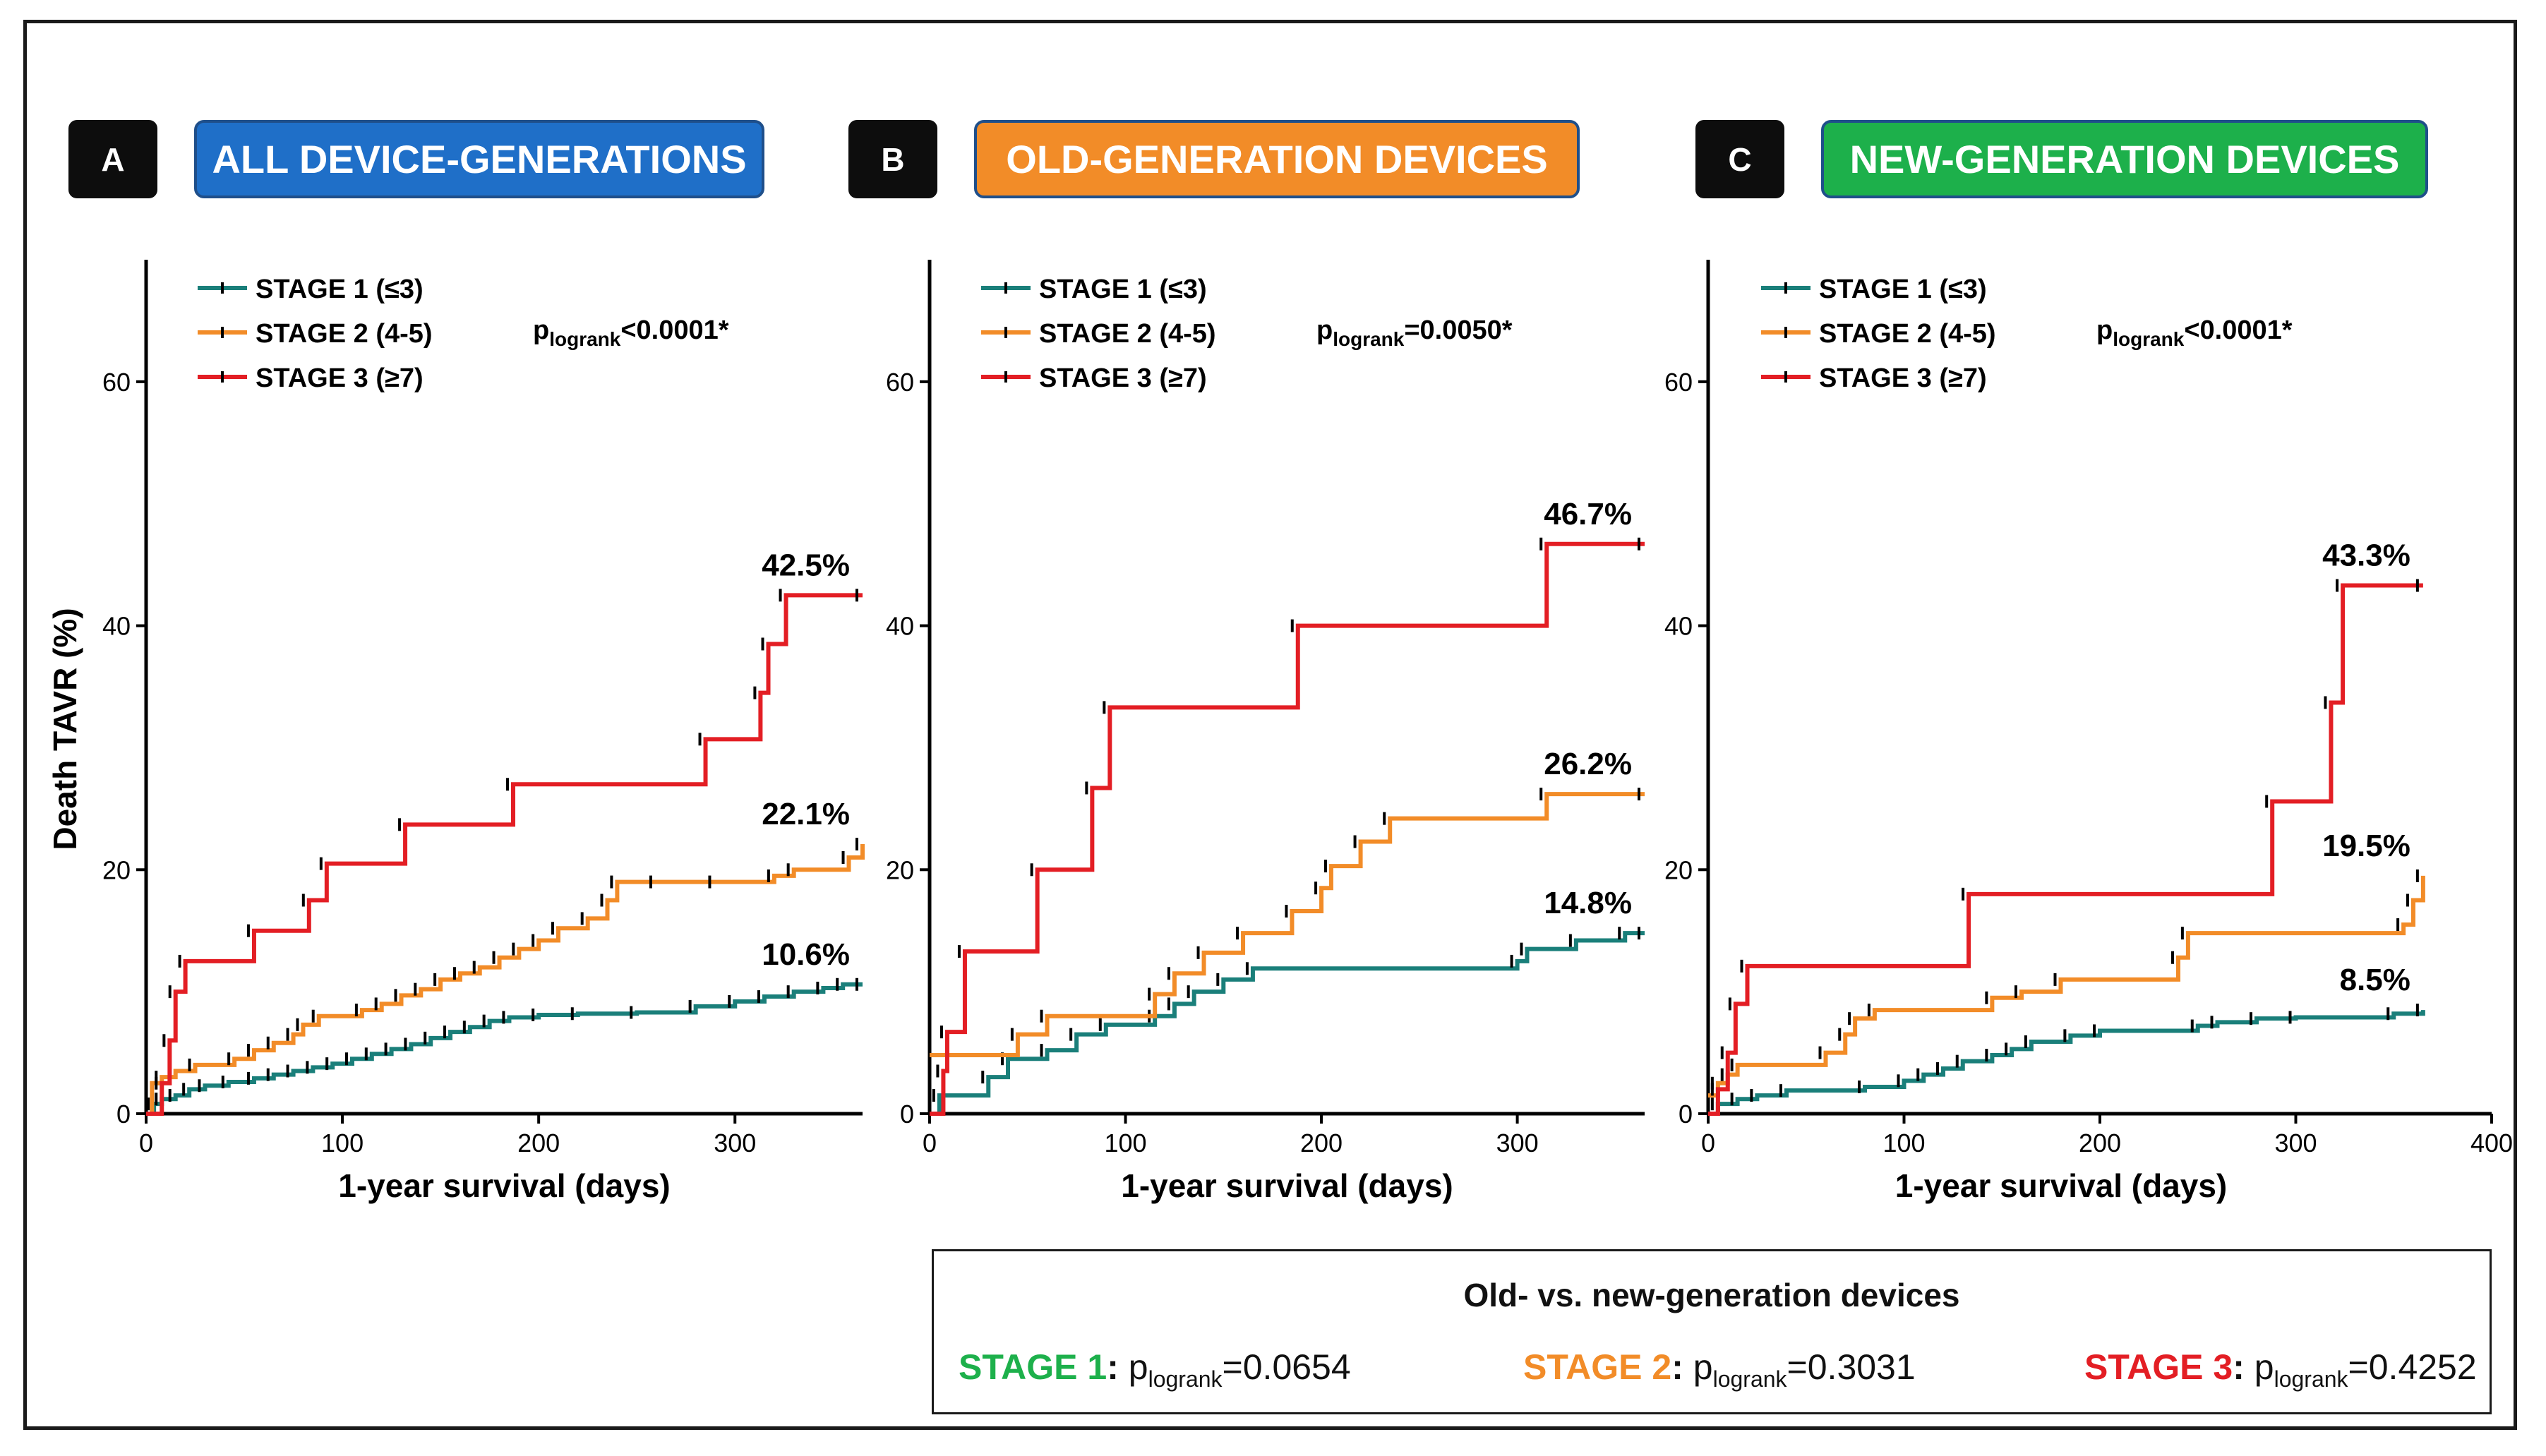  I want to click on summary-stage-2-sep: :, so click(1682, 1367).